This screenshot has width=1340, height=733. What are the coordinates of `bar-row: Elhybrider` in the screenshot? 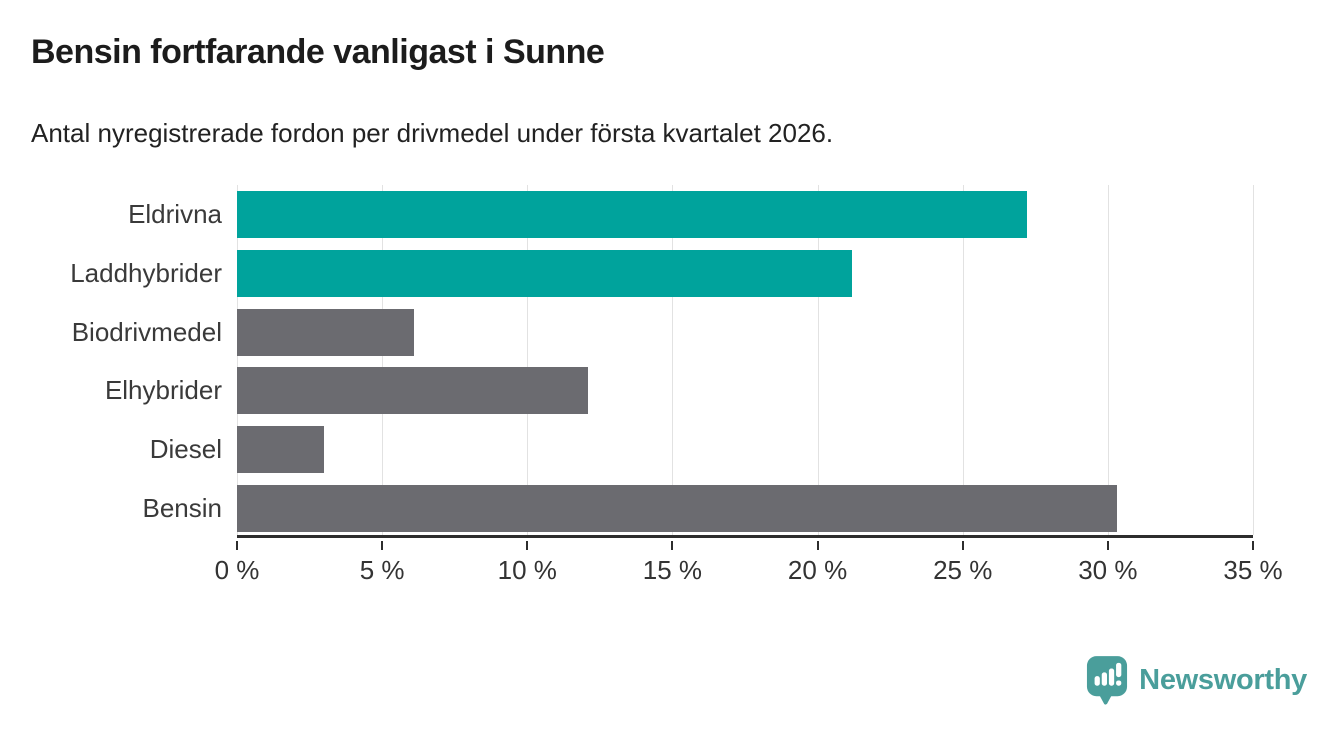 It's located at (679, 391).